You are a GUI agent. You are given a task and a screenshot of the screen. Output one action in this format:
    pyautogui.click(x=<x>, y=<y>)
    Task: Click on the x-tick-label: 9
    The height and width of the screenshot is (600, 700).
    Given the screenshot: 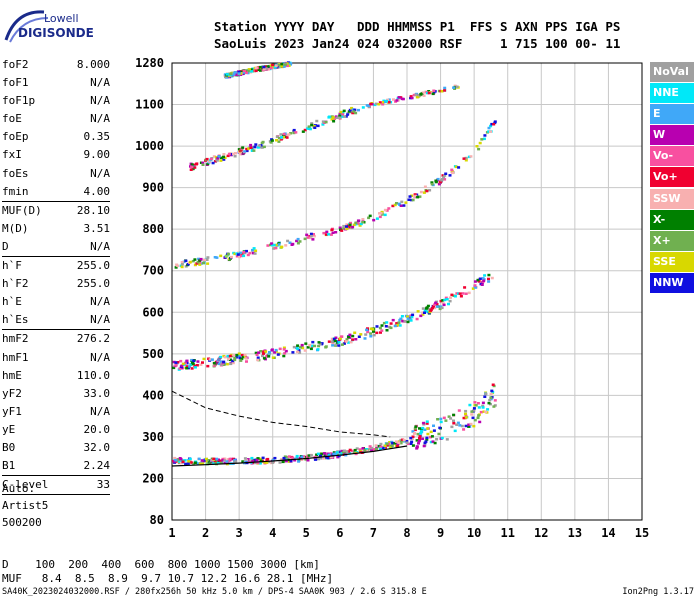 What is the action you would take?
    pyautogui.click(x=440, y=533)
    